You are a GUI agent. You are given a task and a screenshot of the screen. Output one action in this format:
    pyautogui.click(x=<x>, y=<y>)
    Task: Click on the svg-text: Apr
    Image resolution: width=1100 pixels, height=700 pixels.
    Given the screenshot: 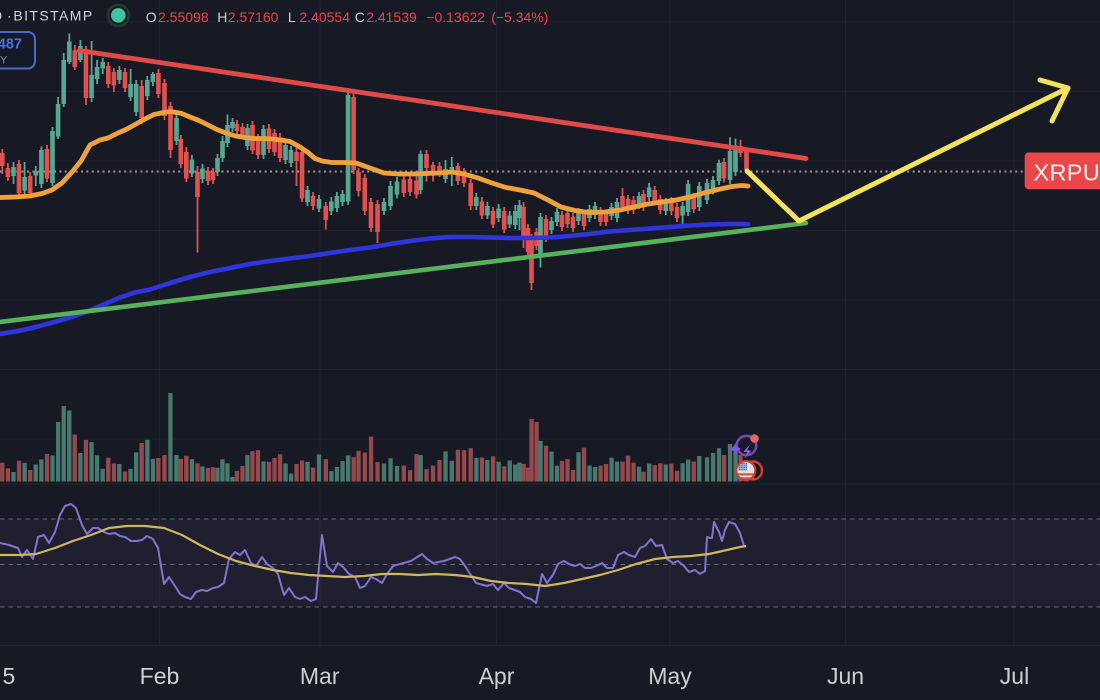 What is the action you would take?
    pyautogui.click(x=497, y=676)
    